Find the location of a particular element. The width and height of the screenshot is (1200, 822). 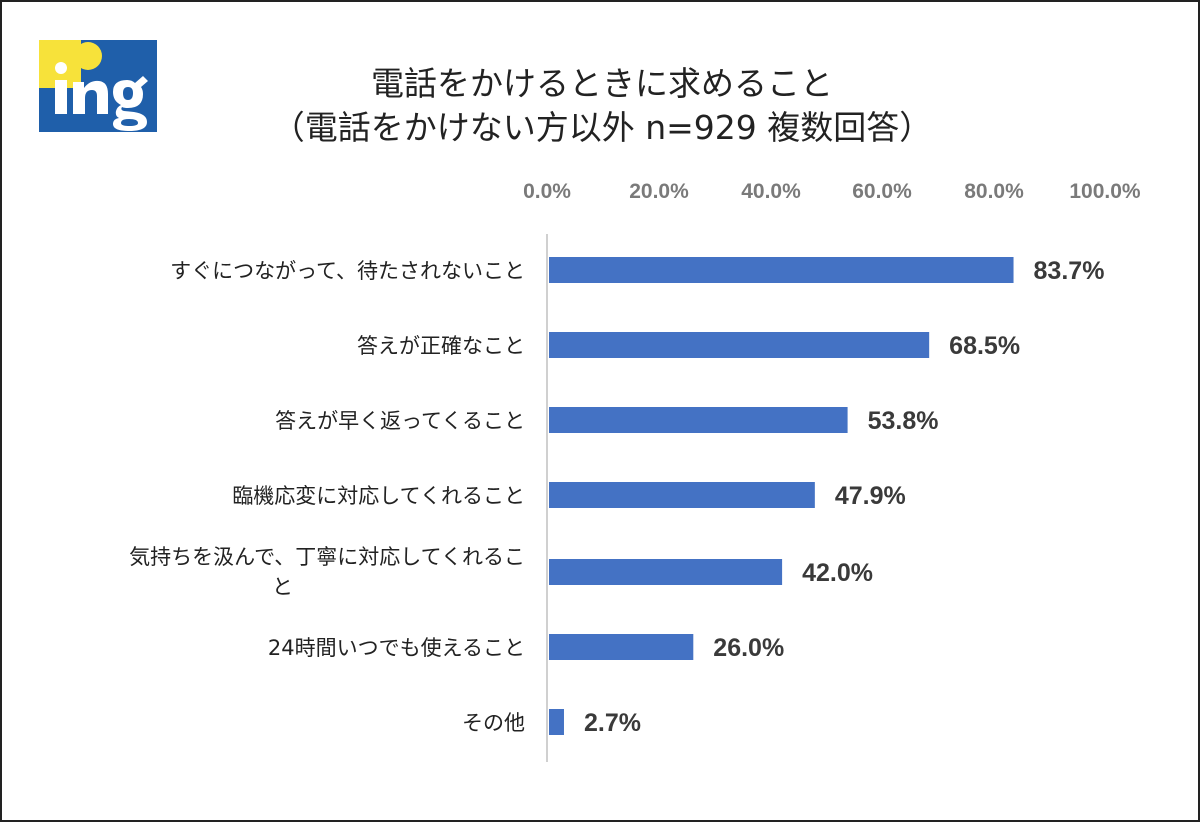

data-label: 47.9% is located at coordinates (870, 496).